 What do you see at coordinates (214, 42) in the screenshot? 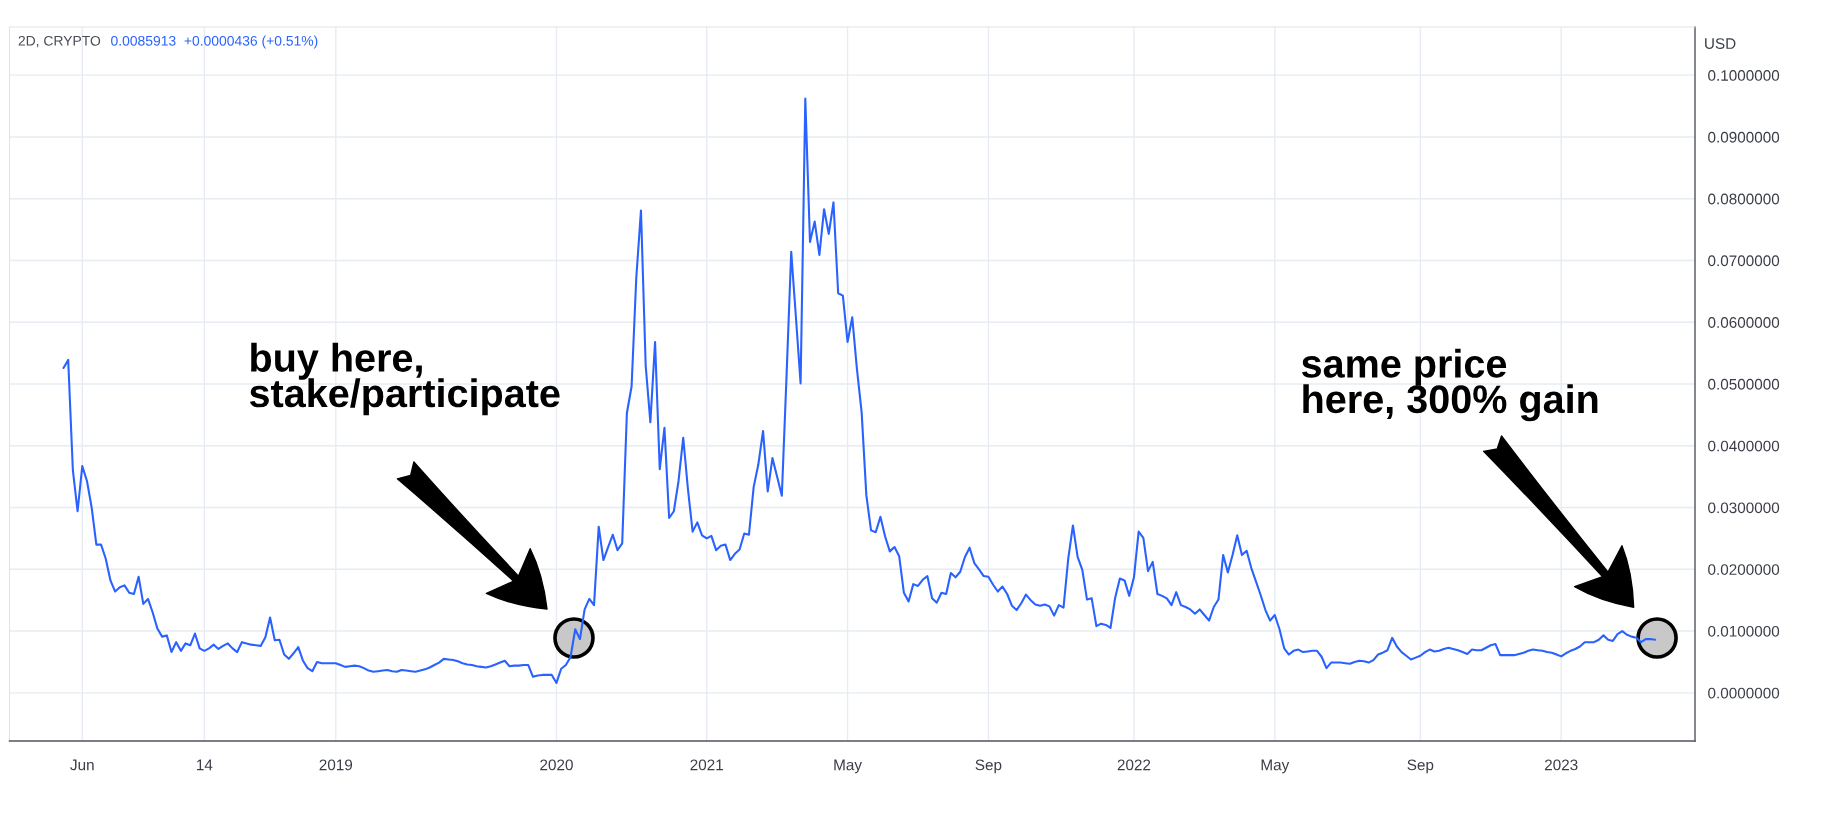
I see `text: 0.0085913 +0.0000436 (+0.51%)` at bounding box center [214, 42].